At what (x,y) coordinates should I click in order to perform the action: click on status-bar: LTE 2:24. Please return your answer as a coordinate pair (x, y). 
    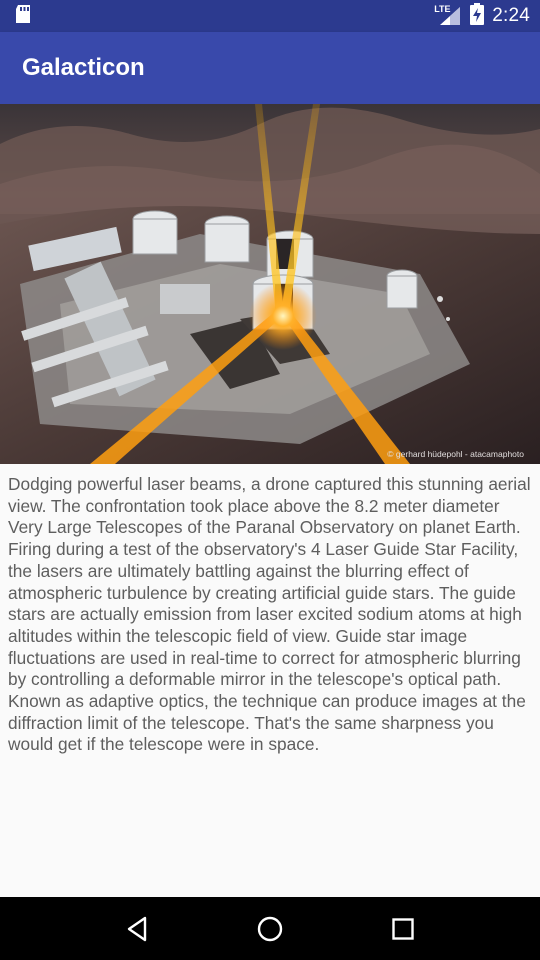
    Looking at the image, I should click on (270, 16).